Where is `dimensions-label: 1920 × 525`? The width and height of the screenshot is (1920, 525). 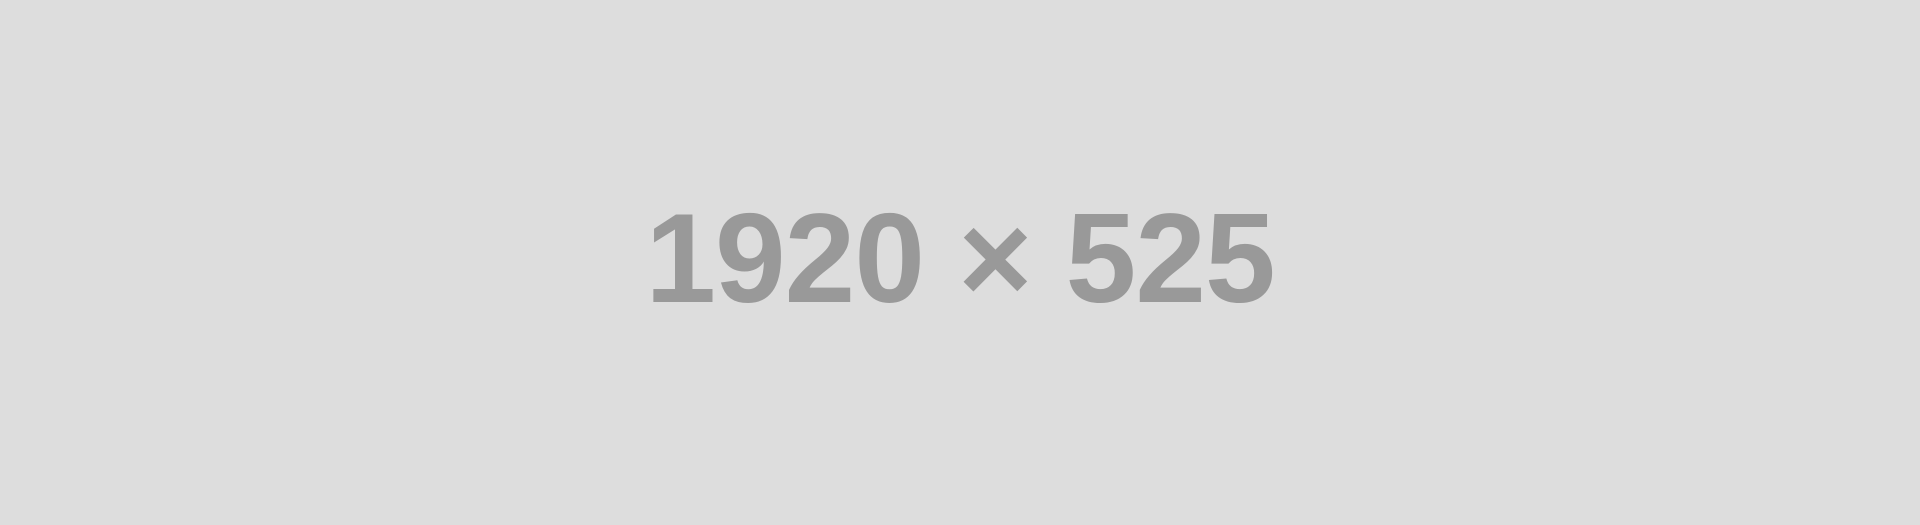 dimensions-label: 1920 × 525 is located at coordinates (960, 258).